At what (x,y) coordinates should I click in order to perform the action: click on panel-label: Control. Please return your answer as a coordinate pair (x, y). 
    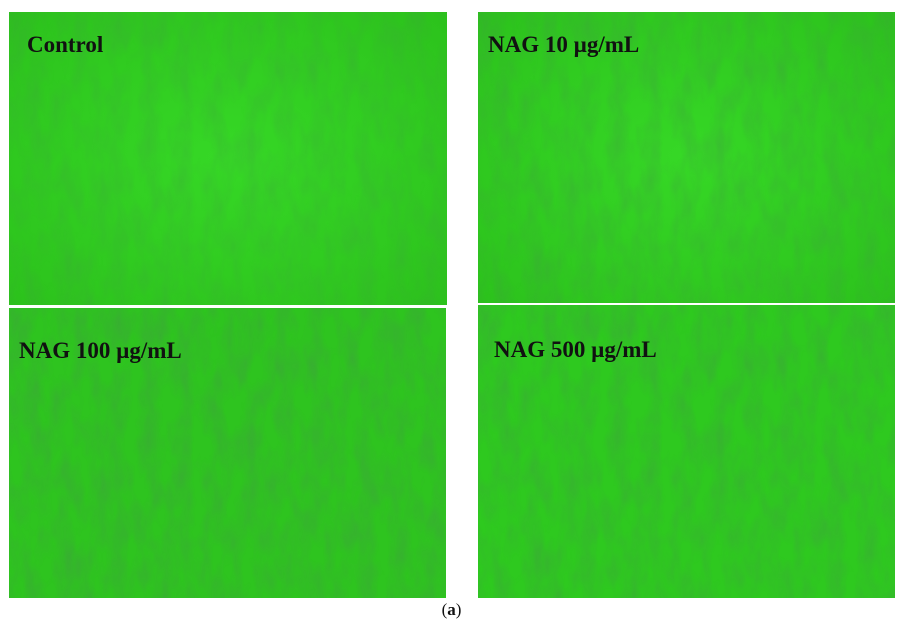
    Looking at the image, I should click on (65, 44).